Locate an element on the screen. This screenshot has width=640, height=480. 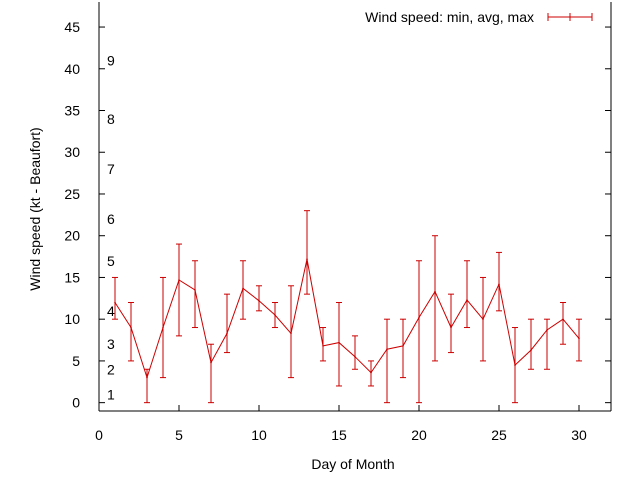
y-tick-label: 25 is located at coordinates (72, 194).